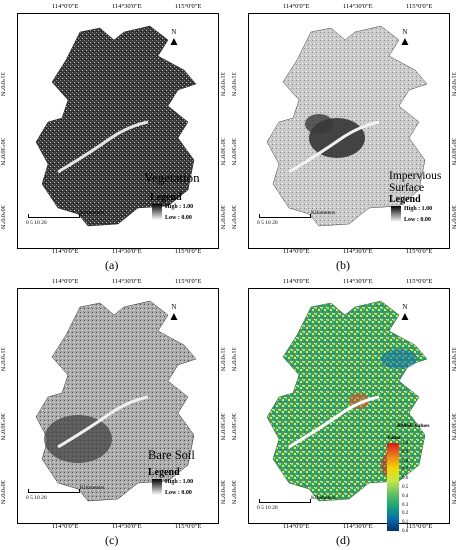 The width and height of the screenshot is (461, 550). What do you see at coordinates (405, 479) in the screenshot?
I see `rmse-value-label: 0.6` at bounding box center [405, 479].